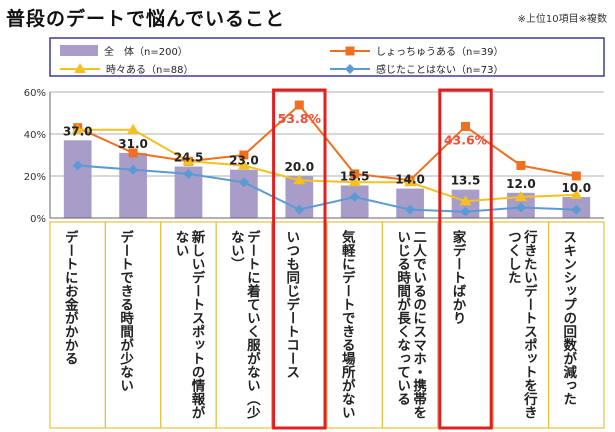  What do you see at coordinates (568, 318) in the screenshot?
I see `category-label: スキンシップの回数が減った` at bounding box center [568, 318].